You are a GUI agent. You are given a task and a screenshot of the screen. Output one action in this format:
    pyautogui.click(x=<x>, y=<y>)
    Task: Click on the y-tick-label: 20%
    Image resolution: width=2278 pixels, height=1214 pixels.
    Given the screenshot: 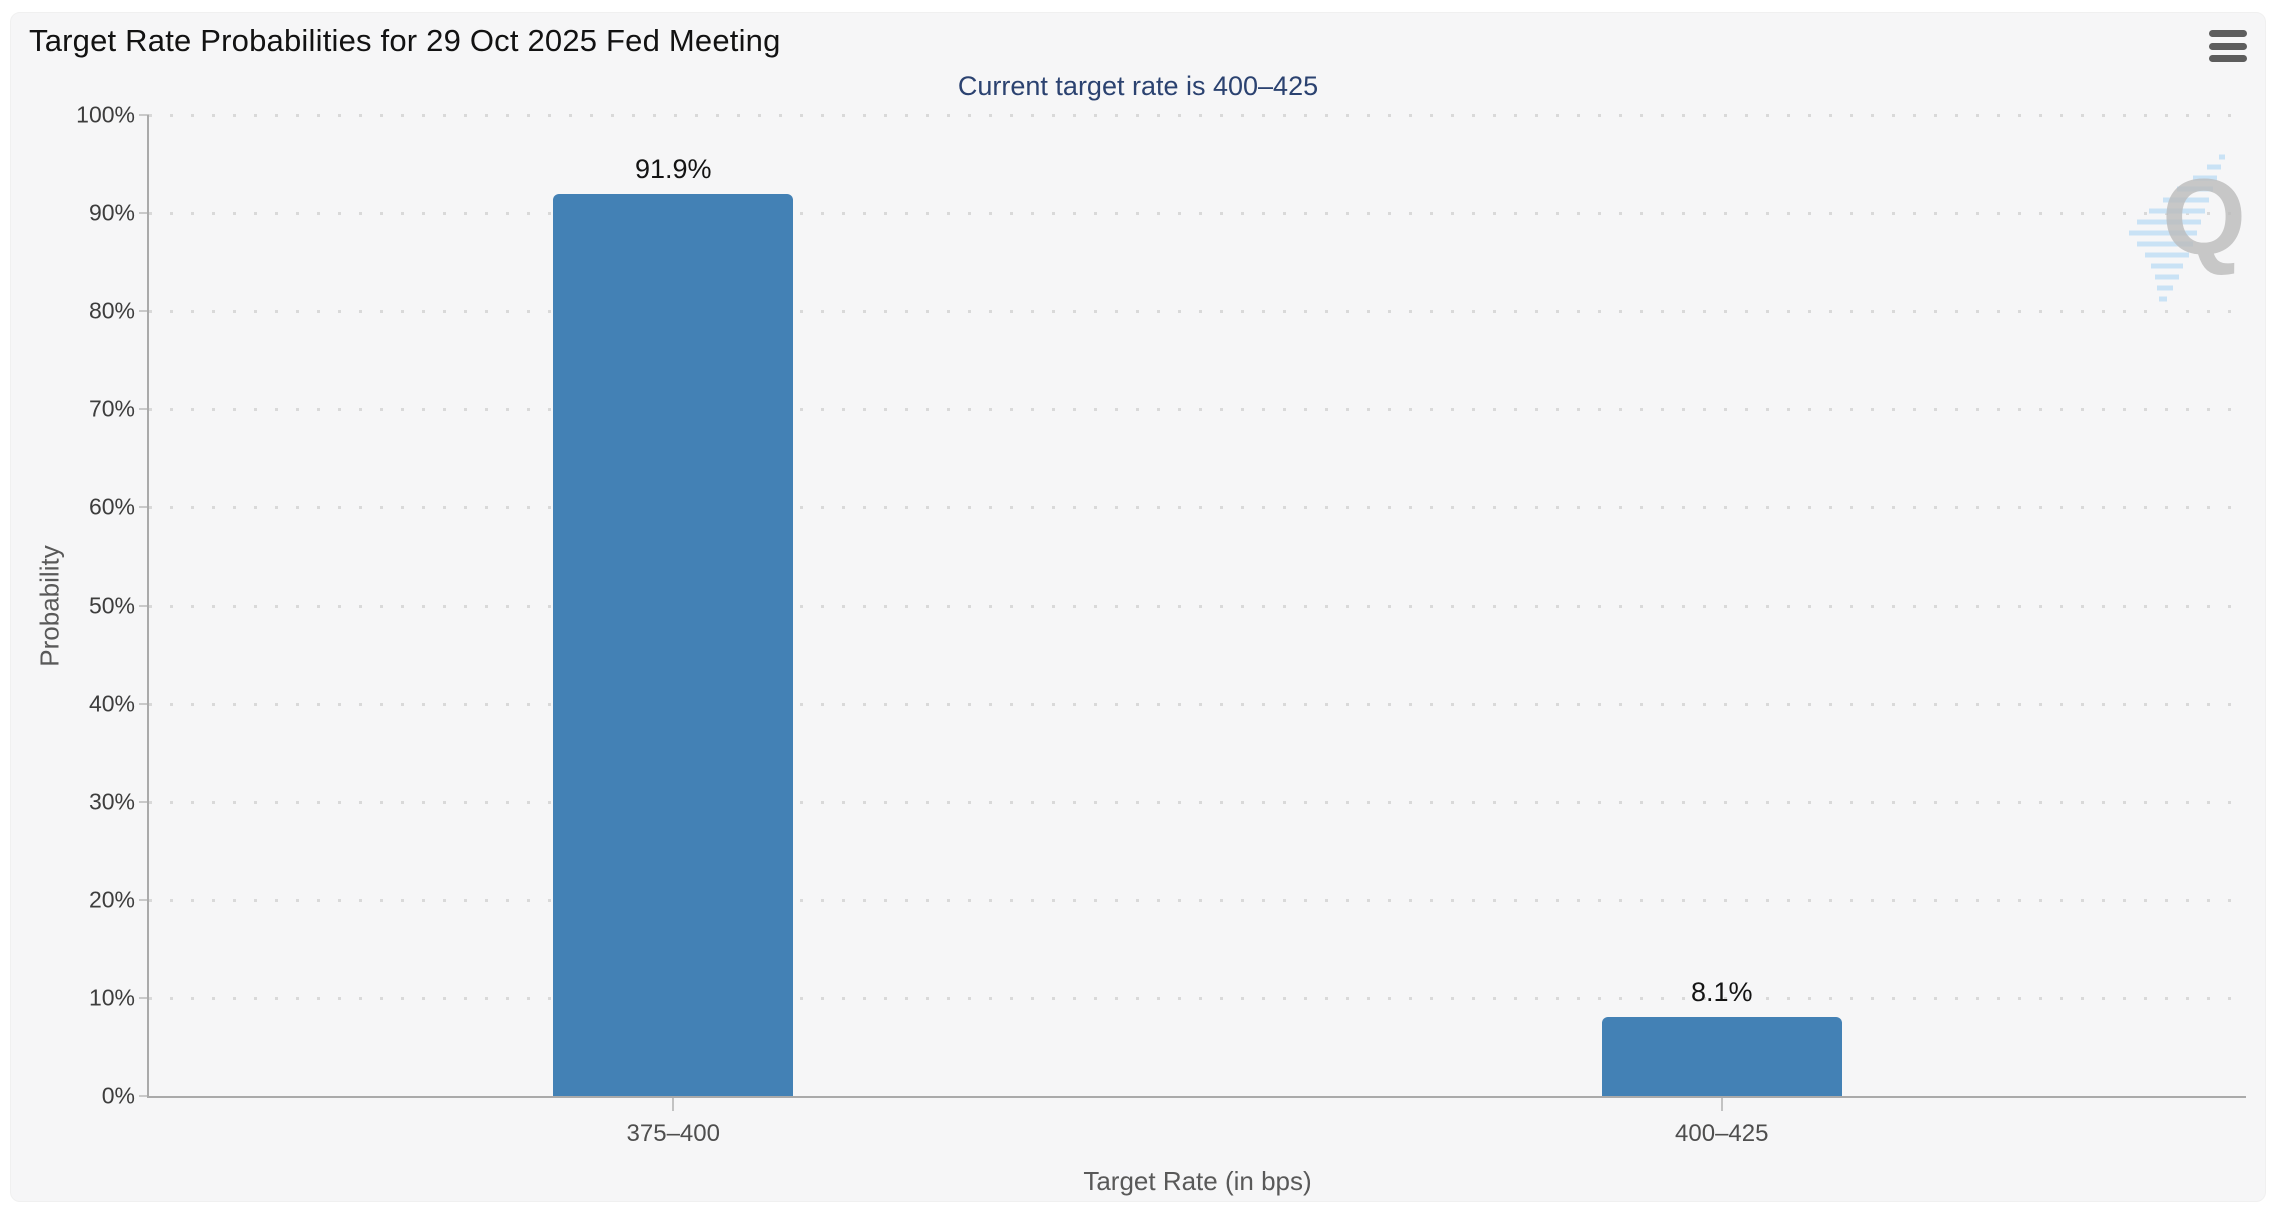 What is the action you would take?
    pyautogui.click(x=111, y=899)
    